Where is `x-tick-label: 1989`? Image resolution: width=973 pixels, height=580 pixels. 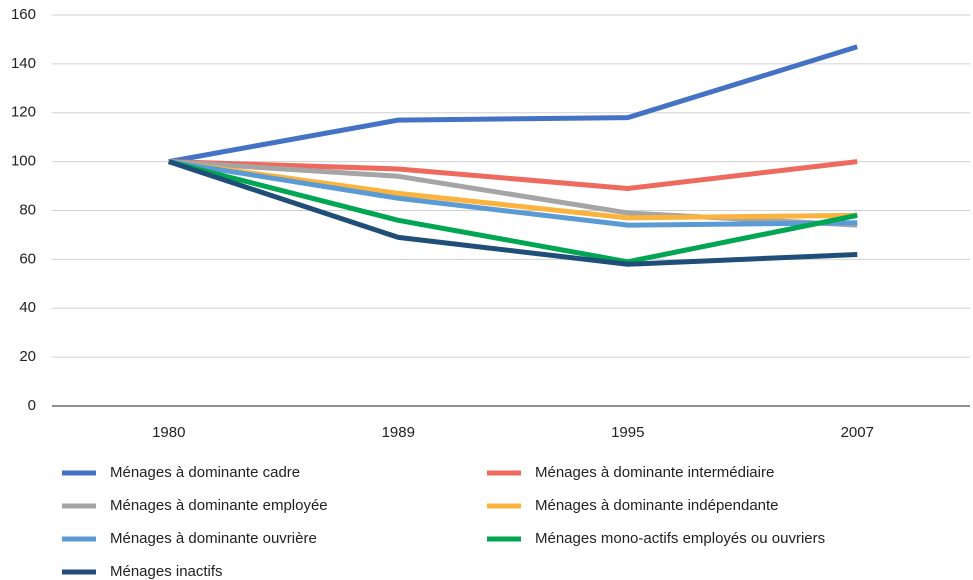
x-tick-label: 1989 is located at coordinates (398, 432).